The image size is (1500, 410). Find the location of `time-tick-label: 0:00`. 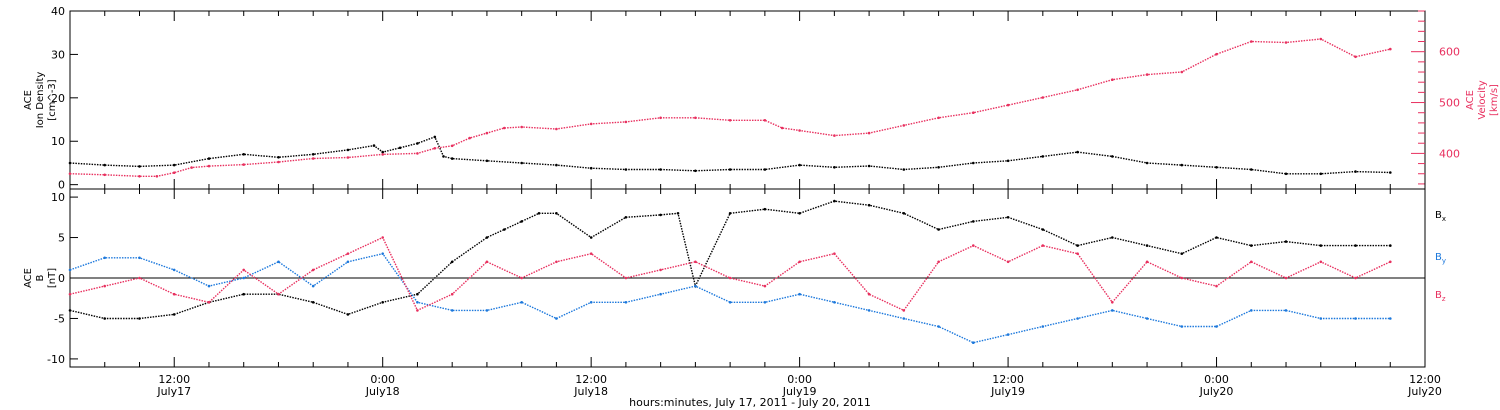

time-tick-label: 0:00 is located at coordinates (382, 379).